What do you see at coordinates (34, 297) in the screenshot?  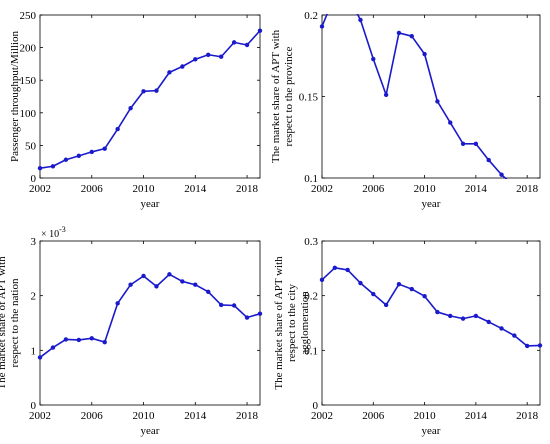 I see `y-tick-label: 2` at bounding box center [34, 297].